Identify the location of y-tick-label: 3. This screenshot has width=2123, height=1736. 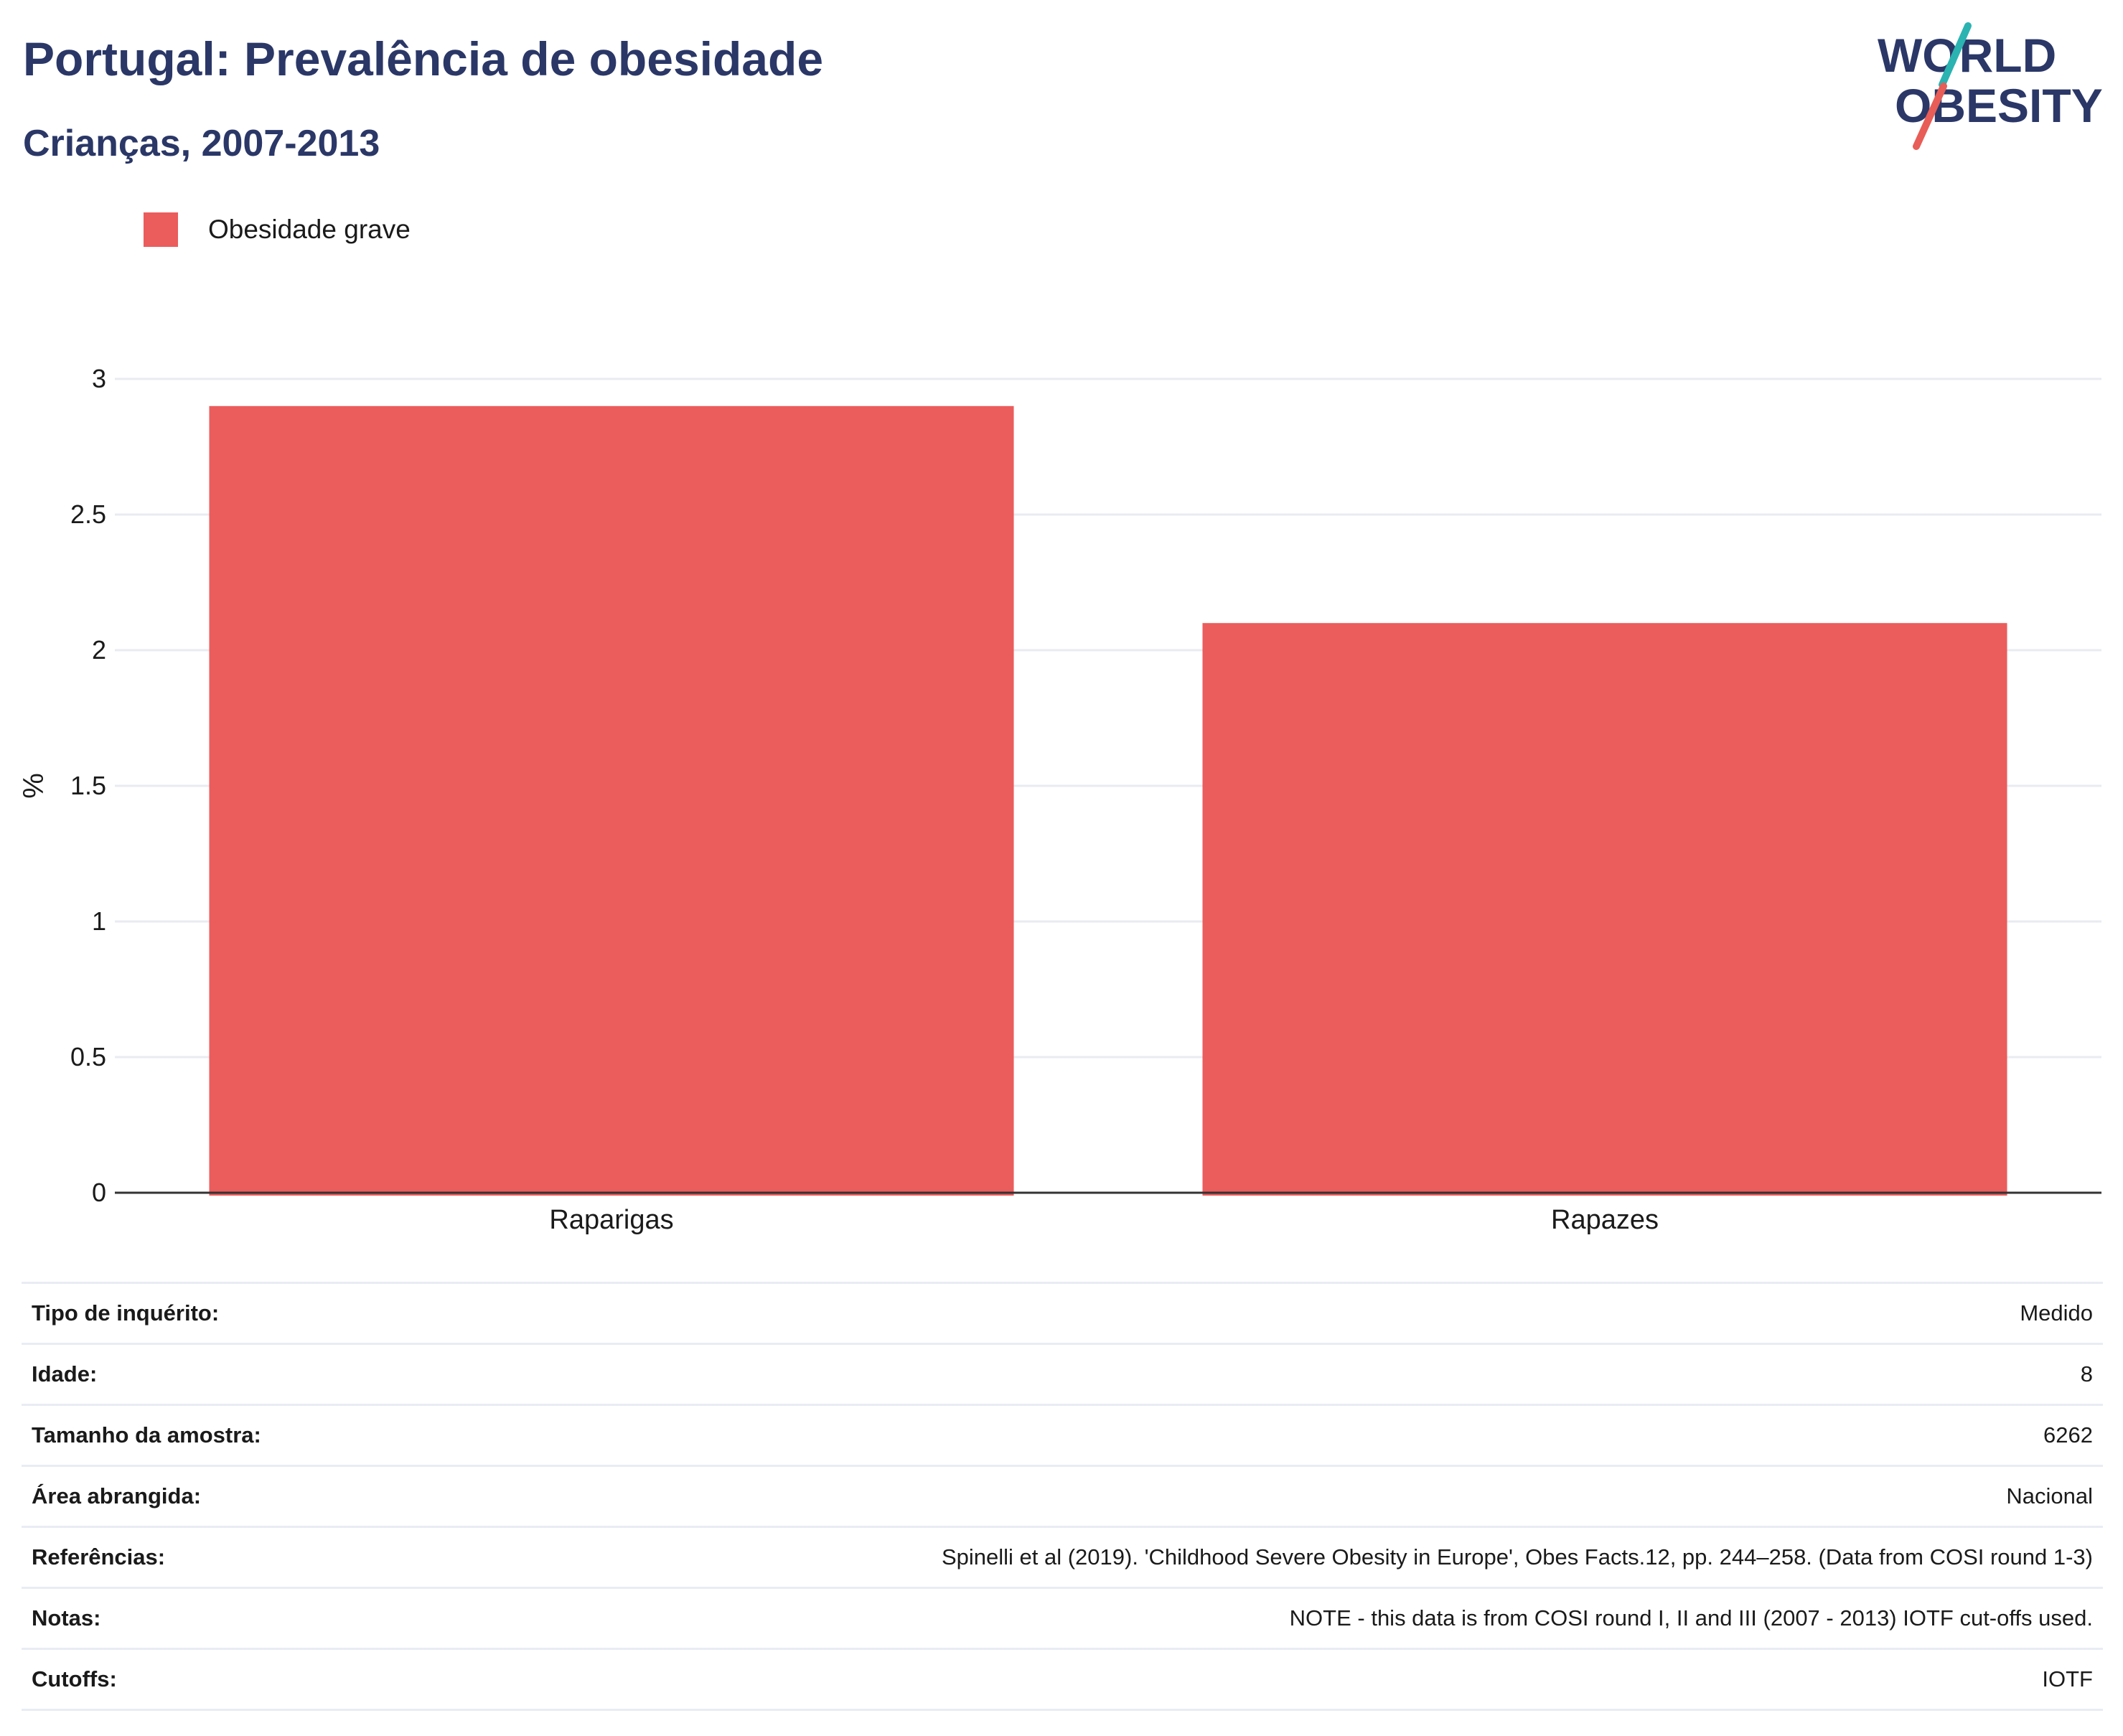
(99, 378).